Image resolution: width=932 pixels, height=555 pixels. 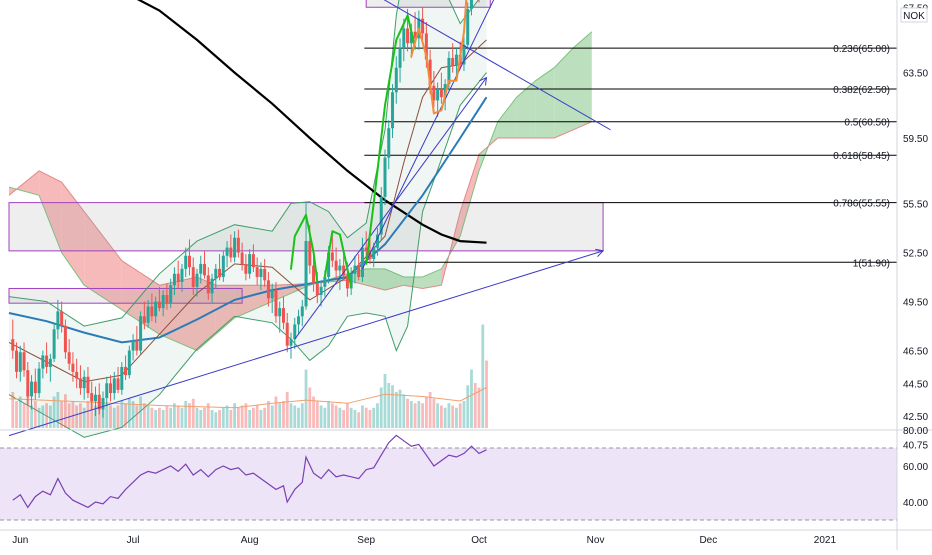 What do you see at coordinates (861, 90) in the screenshot?
I see `fib-label: 0.382(62.50)` at bounding box center [861, 90].